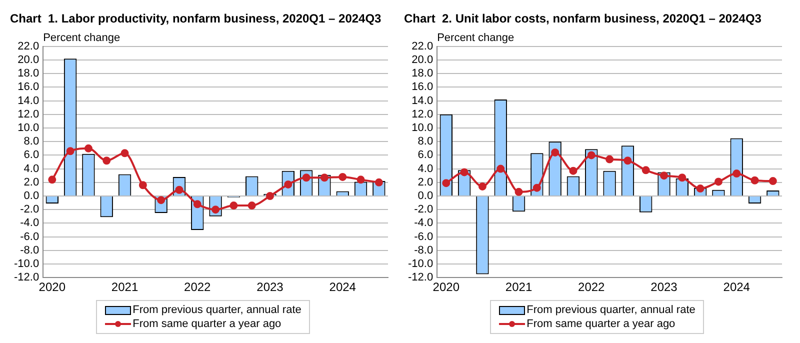 The width and height of the screenshot is (800, 343). I want to click on chart-title: Chart 2. Unit labor costs, nonfarm business, 2020Q1 – 2024Q3, so click(583, 19).